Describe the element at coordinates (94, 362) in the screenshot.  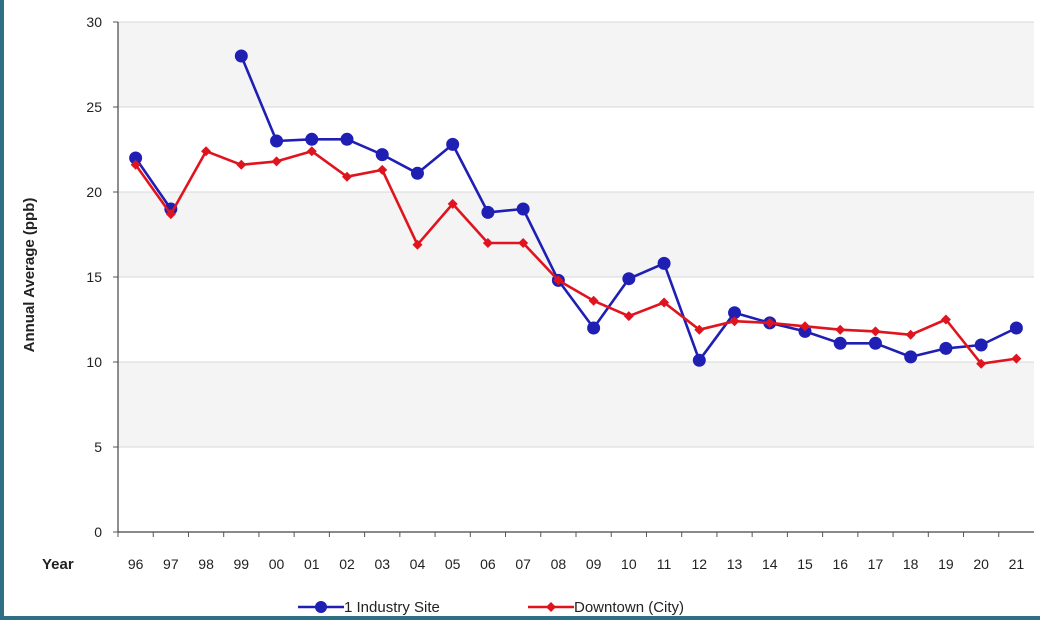
I see `y-tick-label: 10` at that location.